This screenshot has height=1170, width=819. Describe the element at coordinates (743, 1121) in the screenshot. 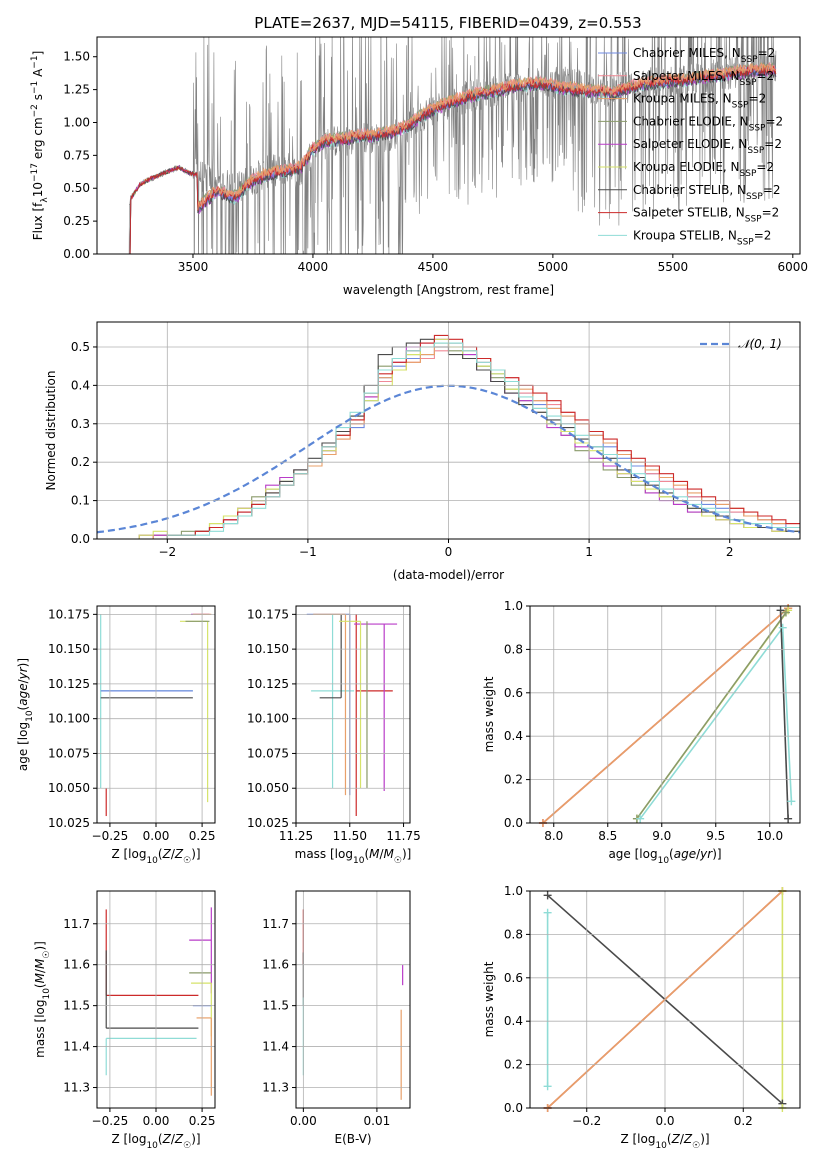

I see `massweight_vs_z-xtick-label: 0.2` at that location.